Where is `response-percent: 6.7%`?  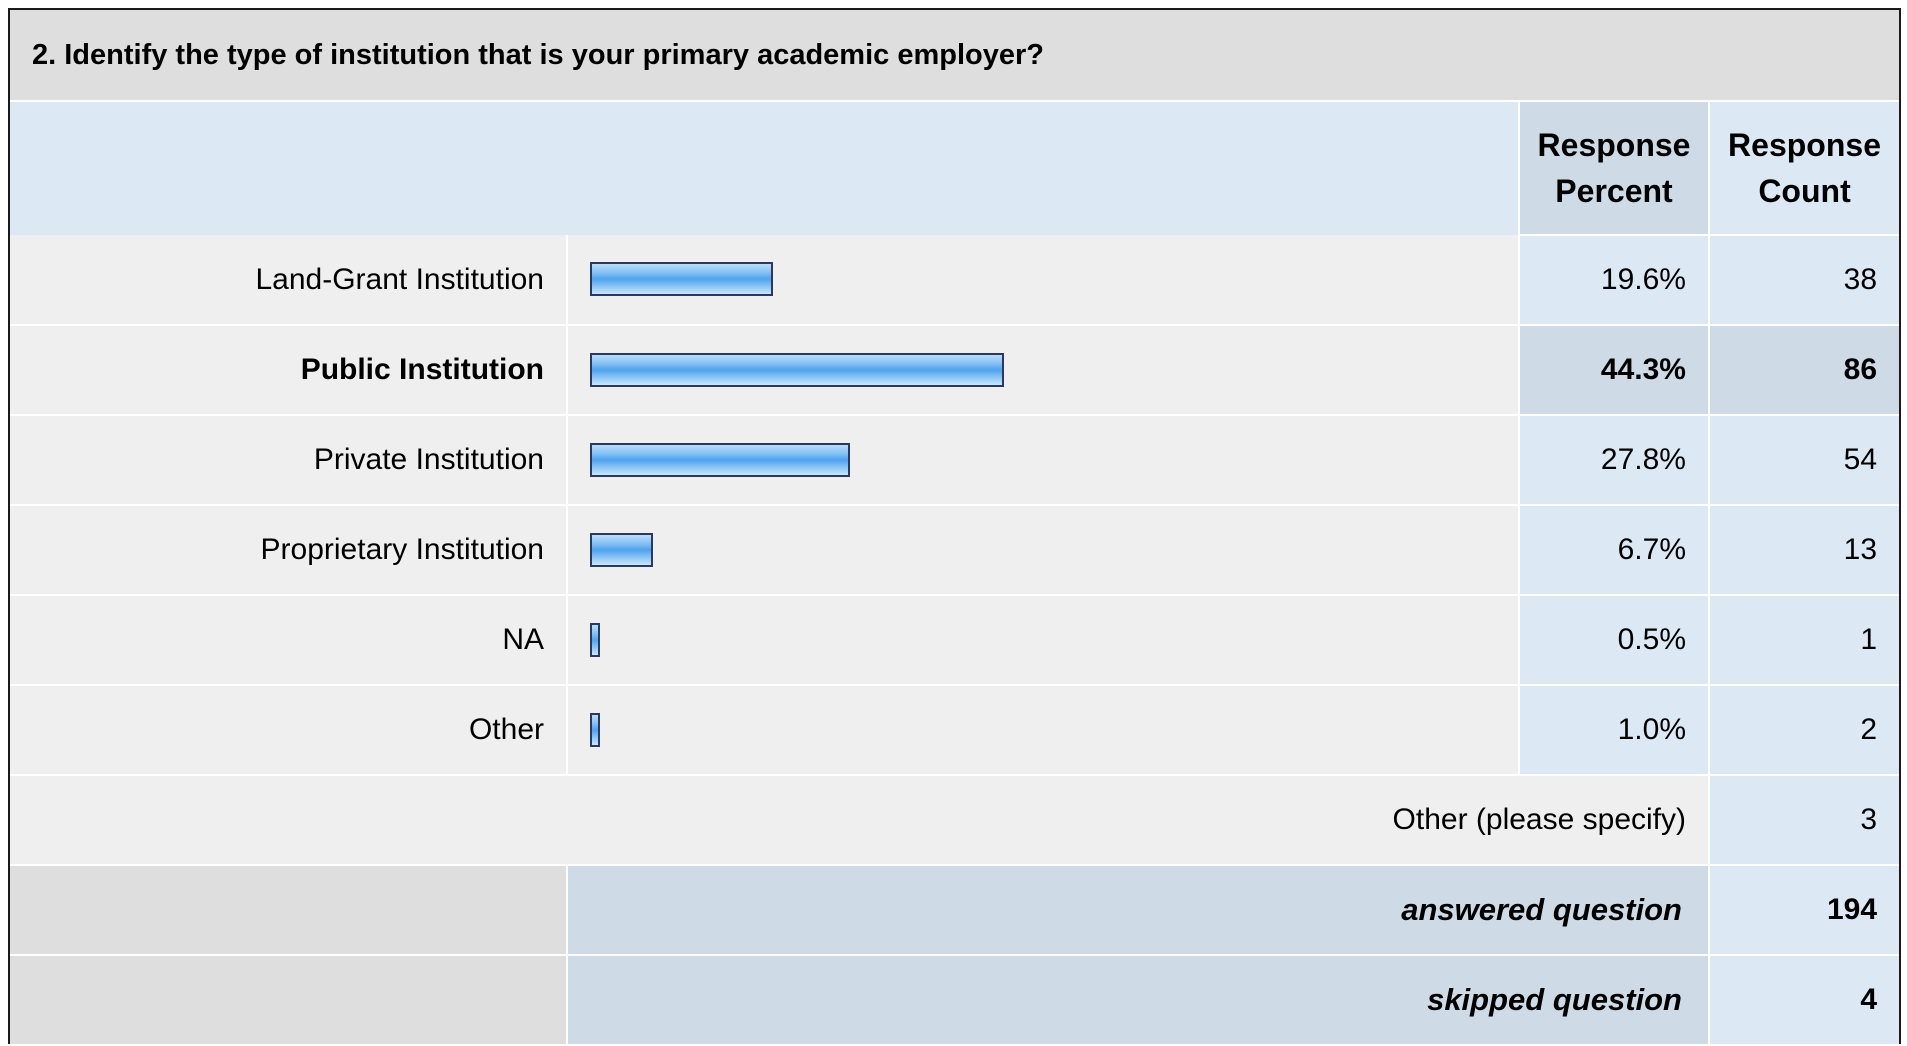
response-percent: 6.7% is located at coordinates (1614, 550).